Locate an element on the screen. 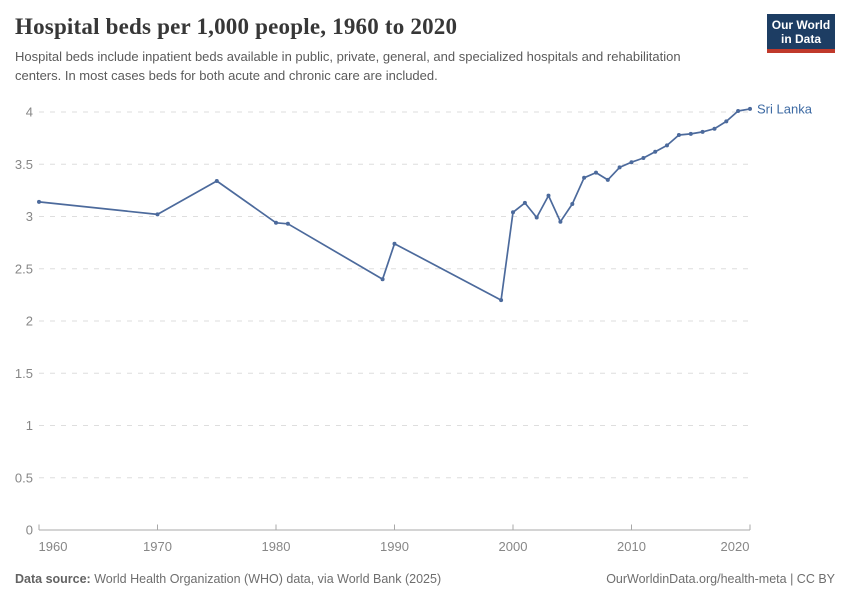  x-tick-label: 1980 is located at coordinates (276, 546).